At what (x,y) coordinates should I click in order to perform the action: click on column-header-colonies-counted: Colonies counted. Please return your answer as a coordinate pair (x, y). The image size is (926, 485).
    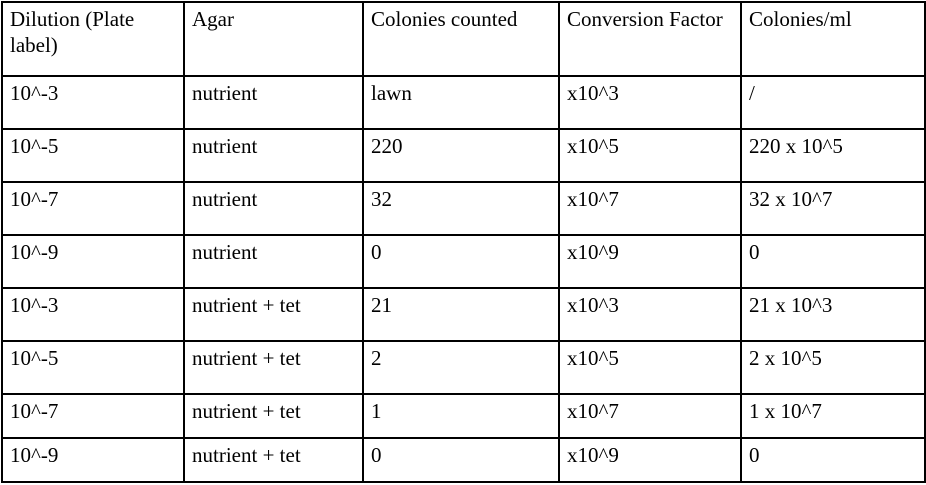
    Looking at the image, I should click on (461, 39).